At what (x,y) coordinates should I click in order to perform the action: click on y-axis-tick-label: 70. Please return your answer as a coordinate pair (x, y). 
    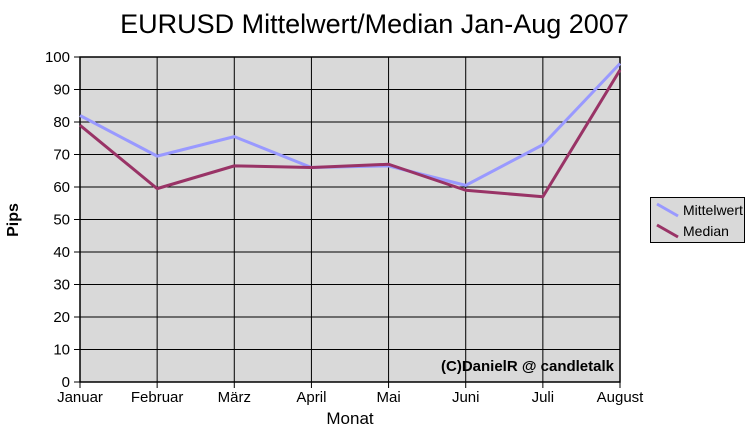
    Looking at the image, I should click on (61, 155).